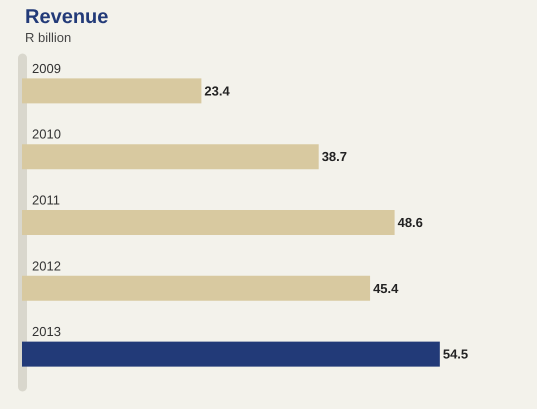 This screenshot has width=537, height=409. What do you see at coordinates (66, 17) in the screenshot?
I see `chart-title: Revenue` at bounding box center [66, 17].